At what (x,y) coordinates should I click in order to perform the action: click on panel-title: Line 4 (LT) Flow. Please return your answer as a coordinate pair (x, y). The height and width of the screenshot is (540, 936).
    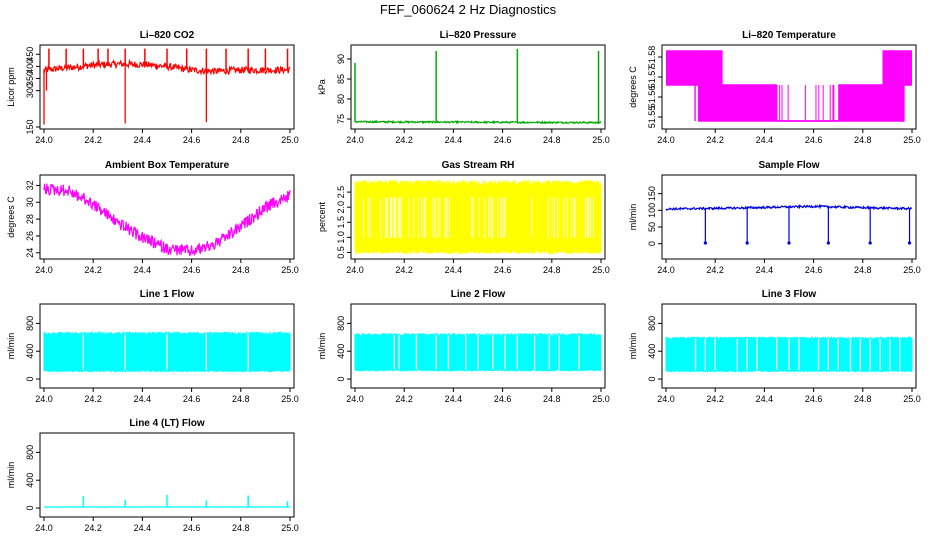
    Looking at the image, I should click on (167, 423).